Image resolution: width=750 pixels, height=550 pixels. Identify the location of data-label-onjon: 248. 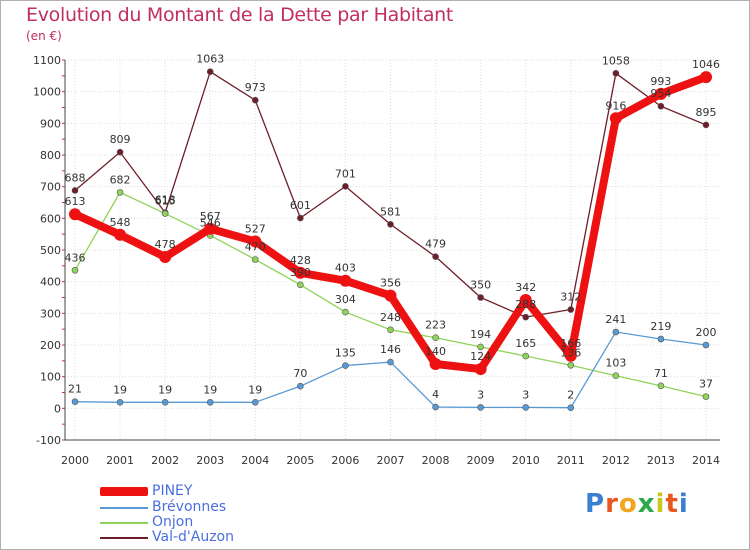
(390, 317).